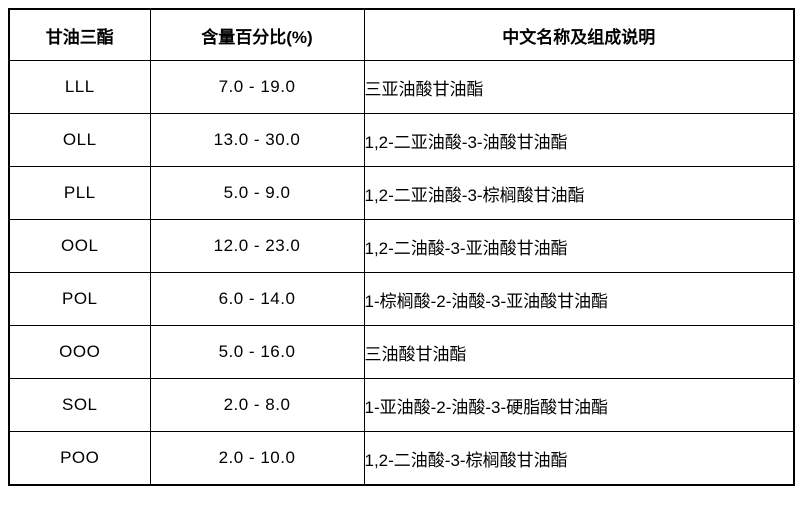  I want to click on table-row: SOL 2.0 - 8.0 1-亚油酸-2-油酸-3-硬脂酸甘油酯, so click(401, 405).